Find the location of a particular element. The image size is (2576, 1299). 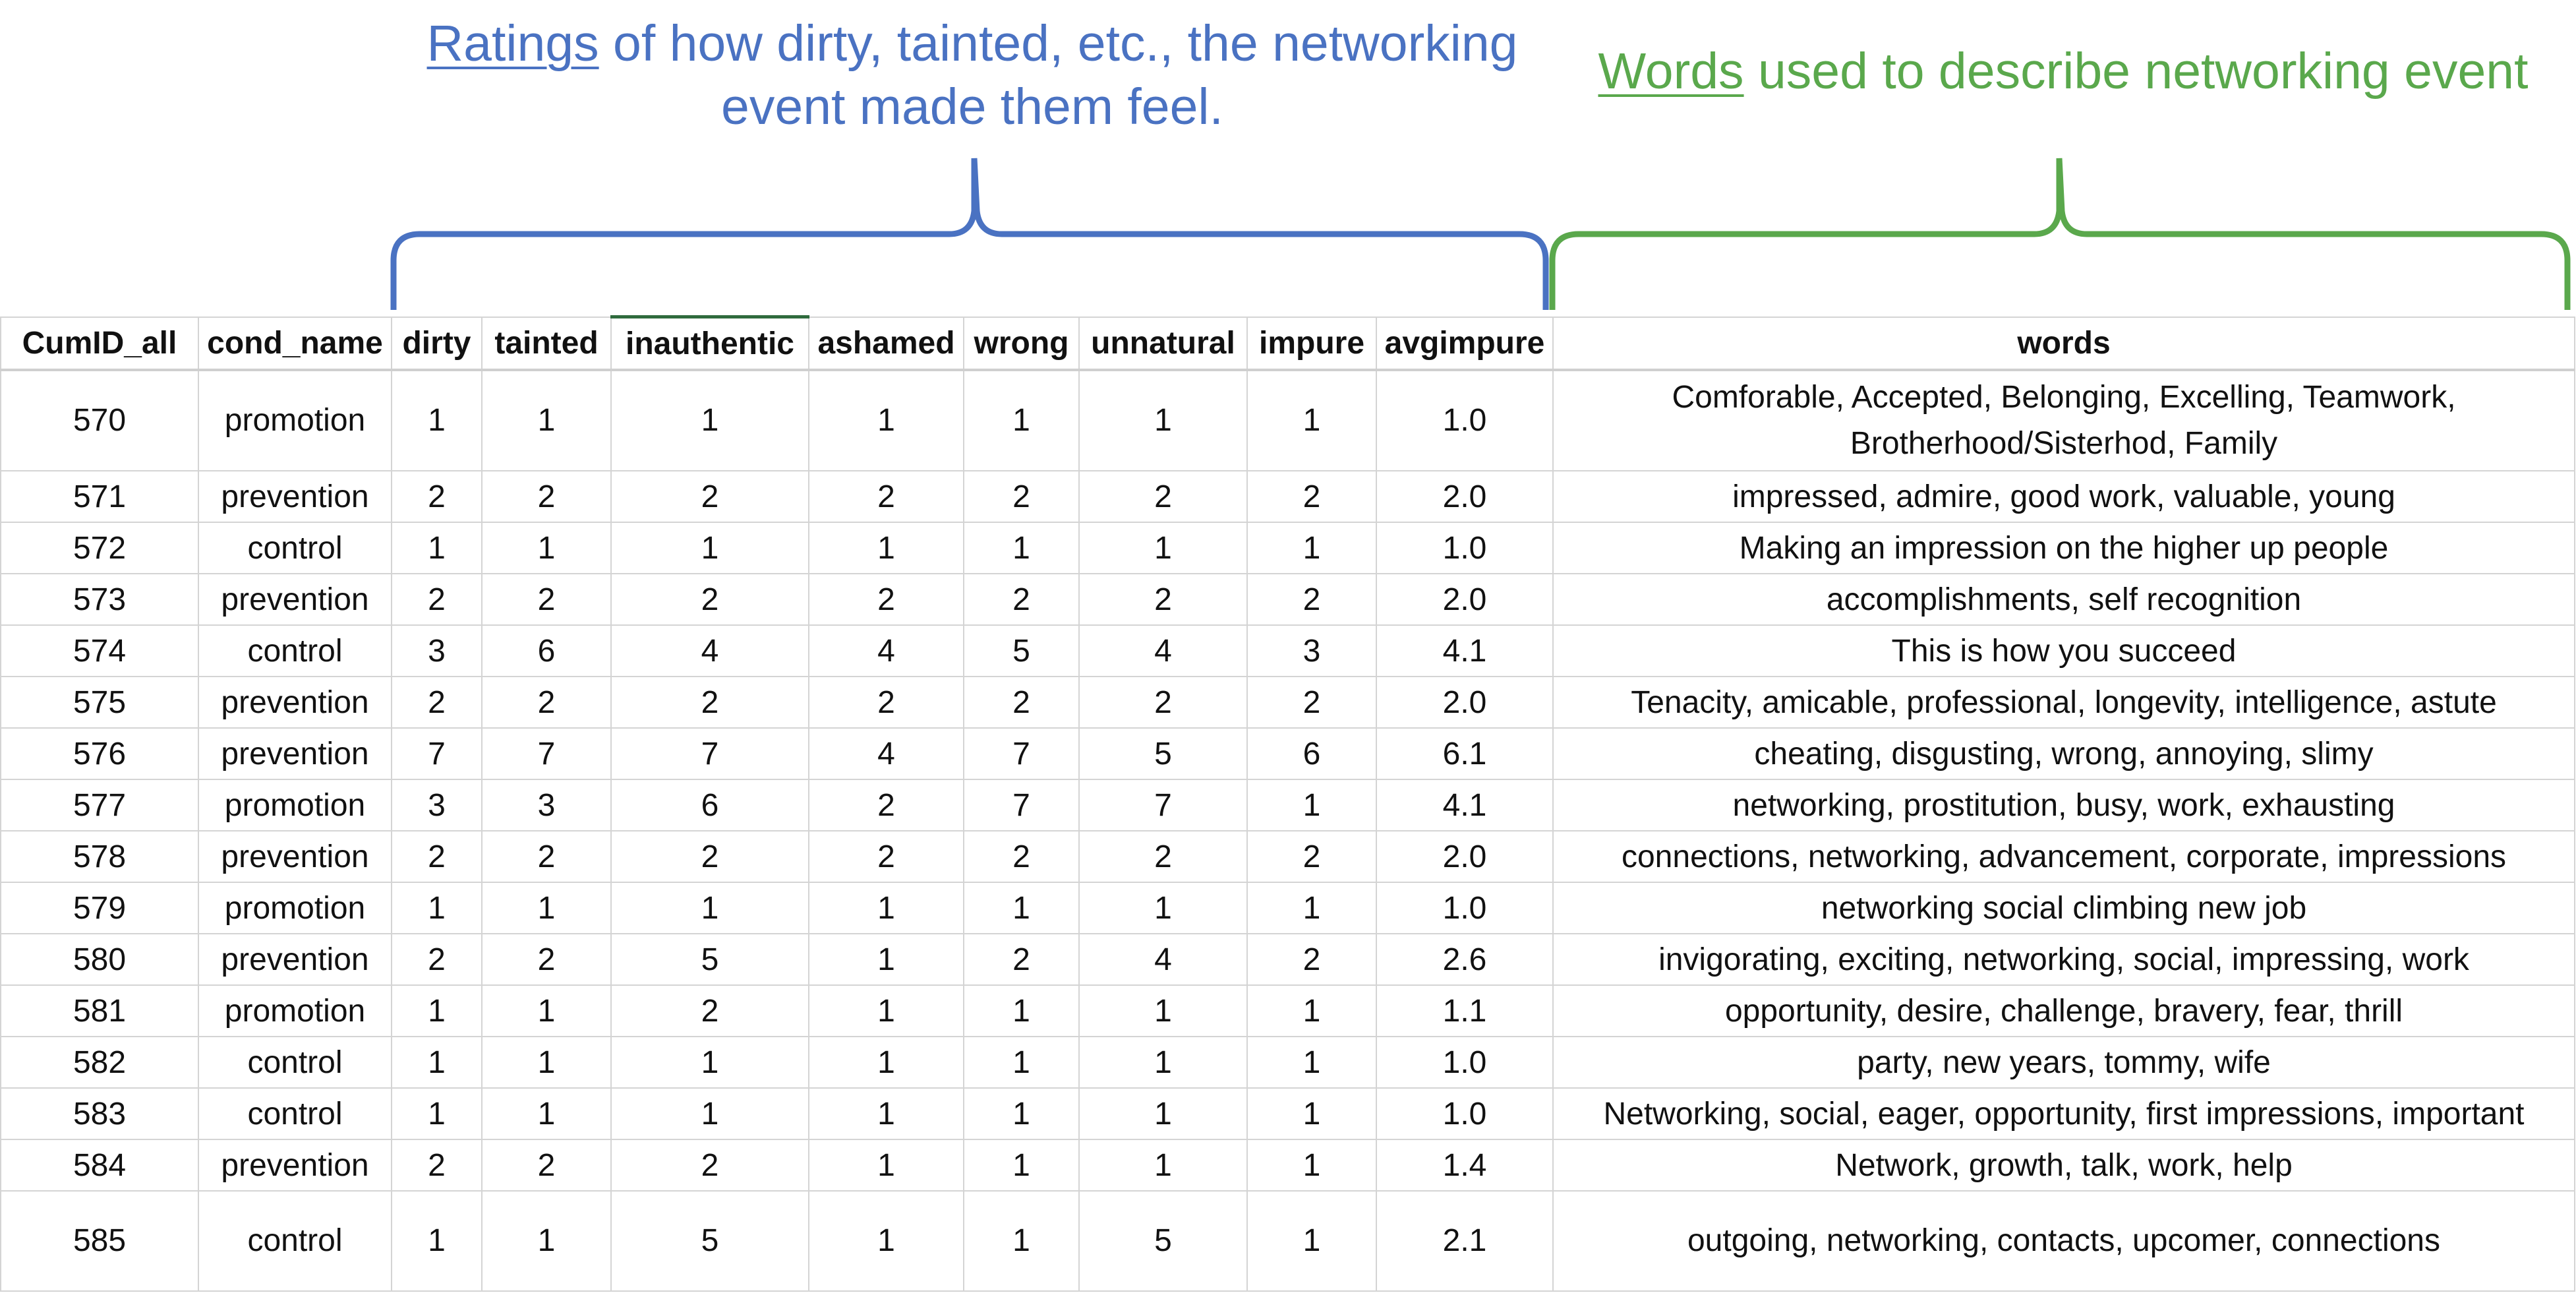

cell-words: This is how you succeed is located at coordinates (2063, 650).